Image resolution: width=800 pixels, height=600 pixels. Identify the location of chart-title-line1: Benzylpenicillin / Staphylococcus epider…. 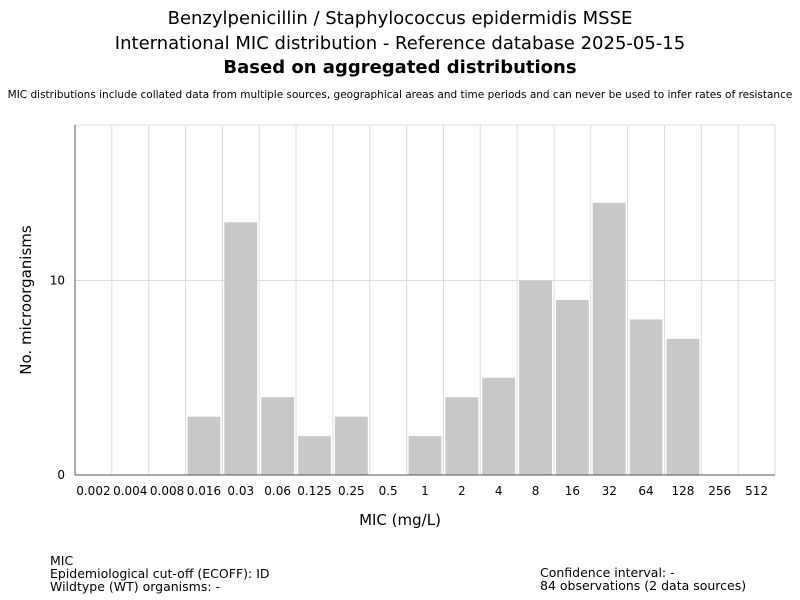
(400, 18).